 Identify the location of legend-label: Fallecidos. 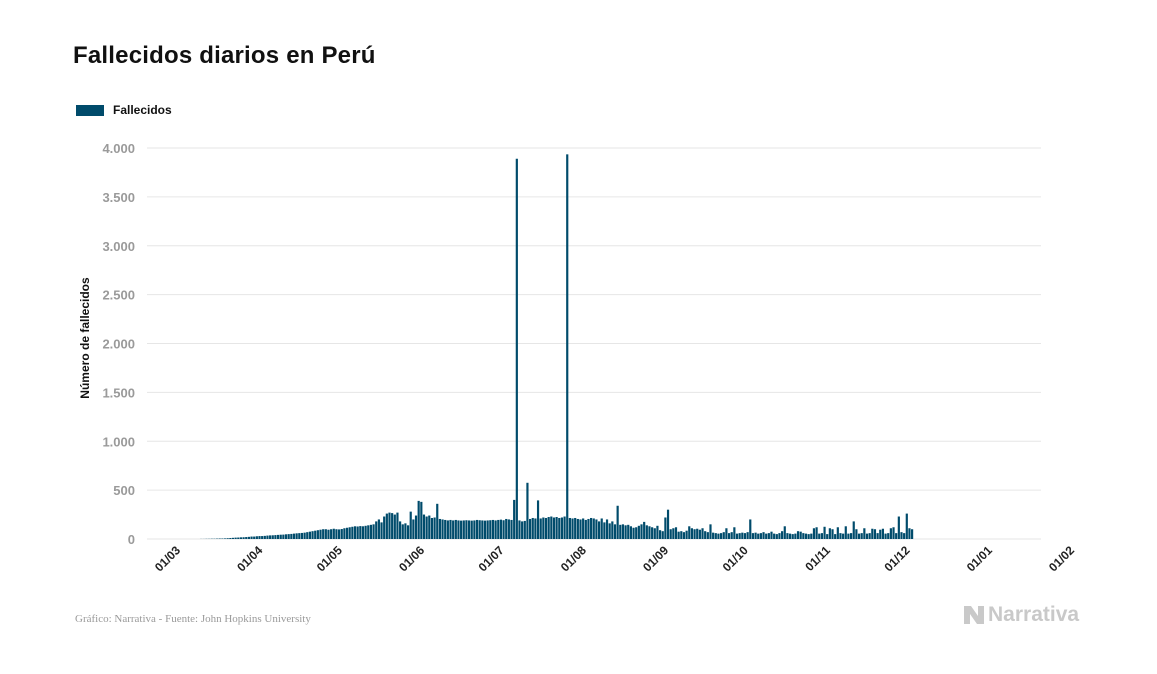
(142, 110).